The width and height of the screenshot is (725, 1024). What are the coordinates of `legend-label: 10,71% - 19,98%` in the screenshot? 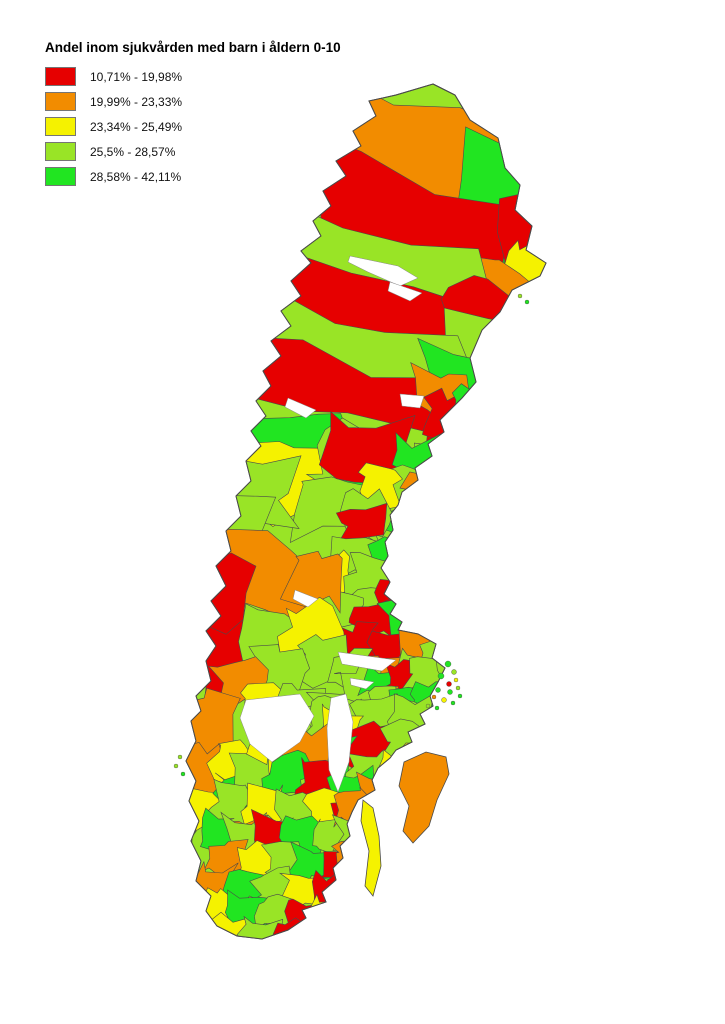 It's located at (136, 76).